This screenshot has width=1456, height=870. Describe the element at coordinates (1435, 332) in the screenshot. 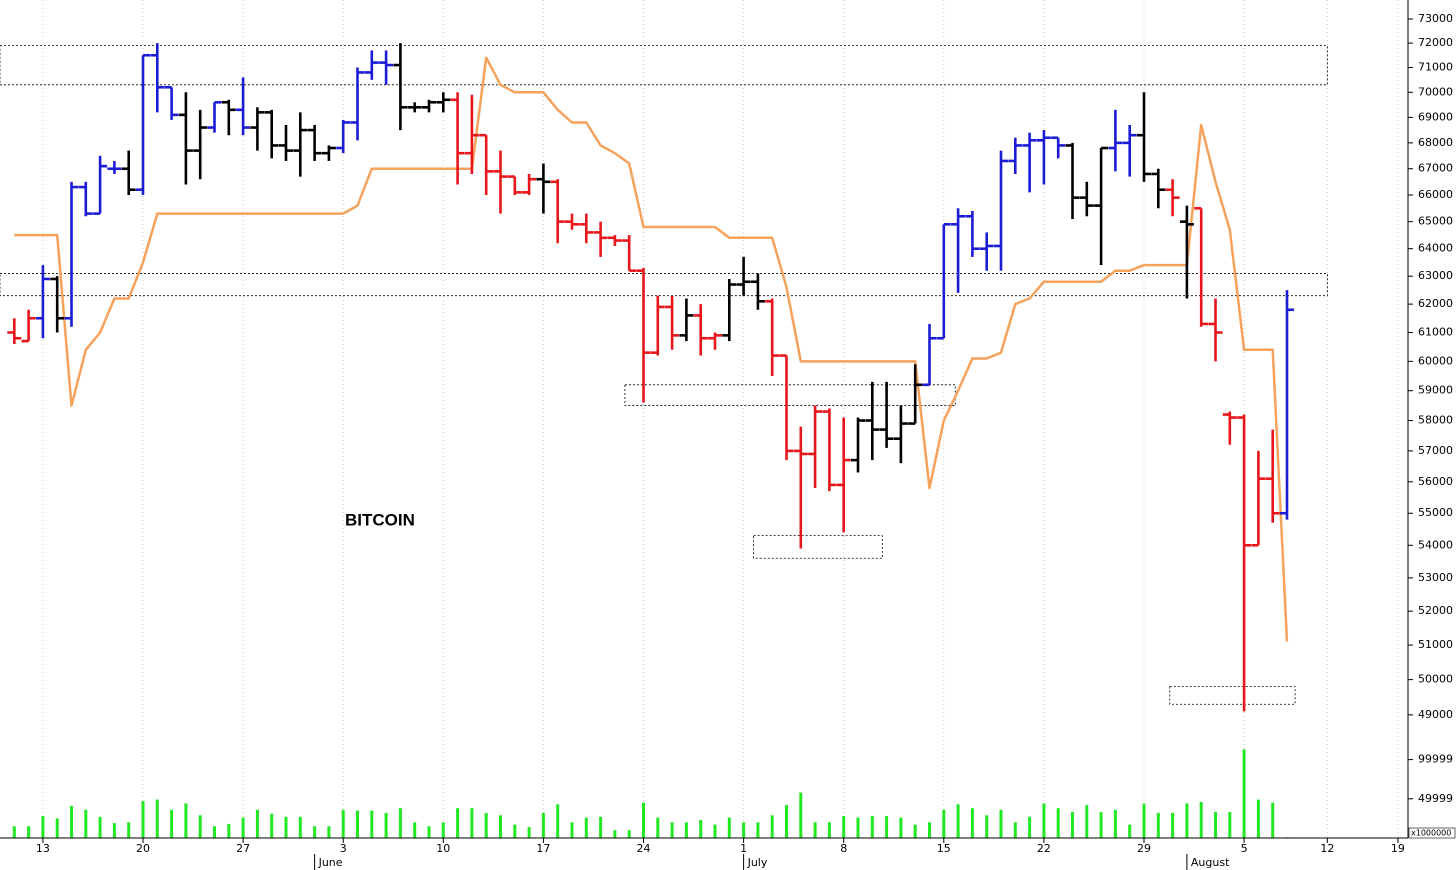

I see `y-tick-label: 61000` at that location.